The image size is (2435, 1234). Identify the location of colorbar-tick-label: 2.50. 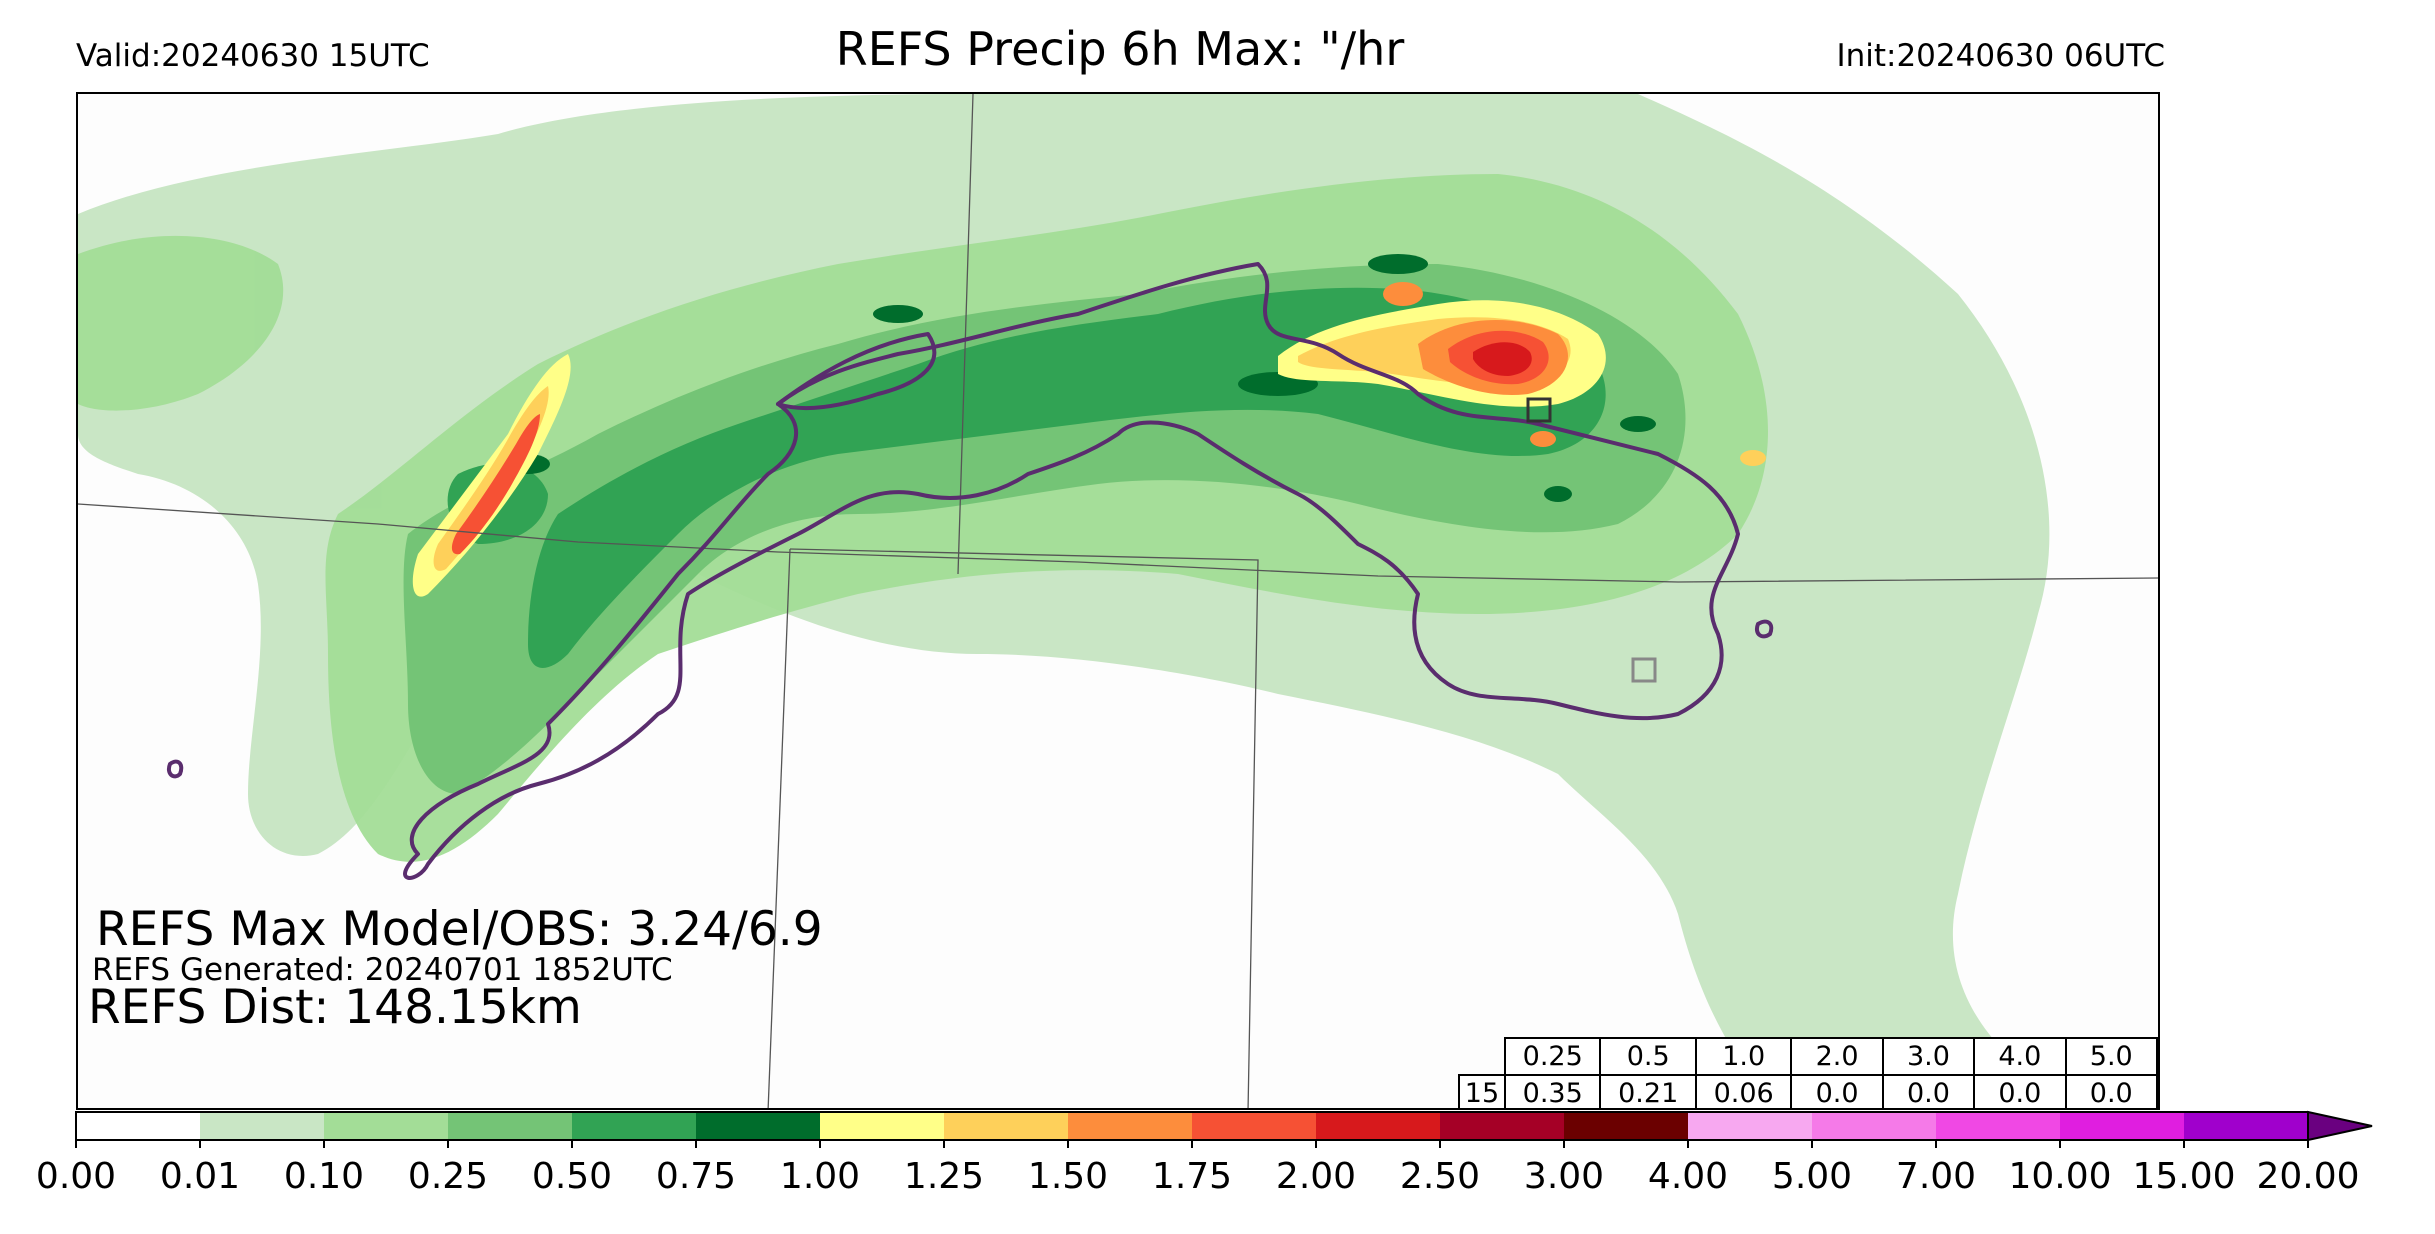
(1440, 1176).